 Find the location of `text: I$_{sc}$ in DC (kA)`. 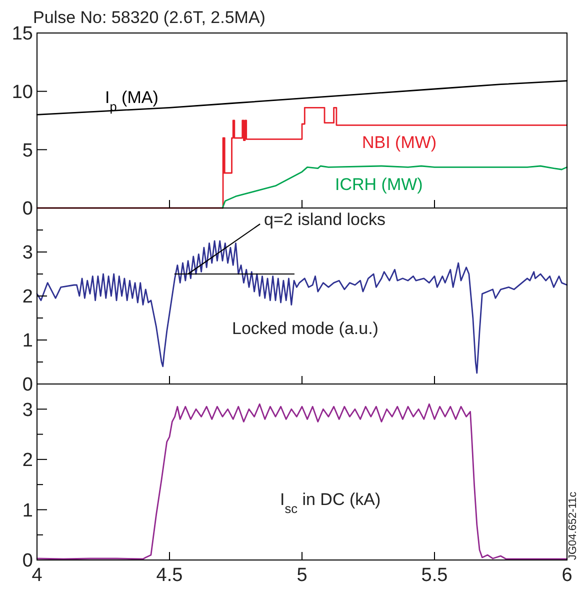

text: I$_{sc}$ in DC (kA) is located at coordinates (330, 503).